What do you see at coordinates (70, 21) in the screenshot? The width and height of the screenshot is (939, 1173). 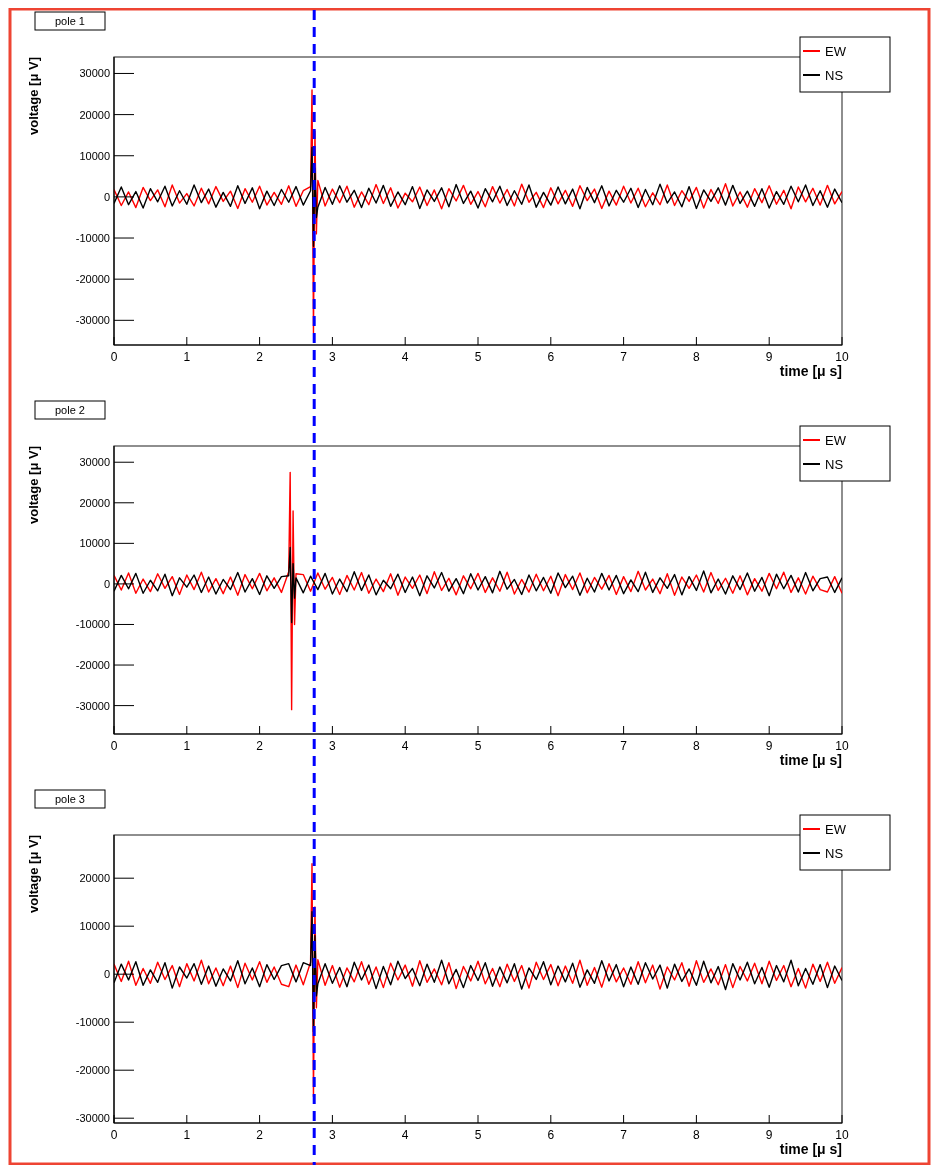 I see `chart-title: pole 1` at bounding box center [70, 21].